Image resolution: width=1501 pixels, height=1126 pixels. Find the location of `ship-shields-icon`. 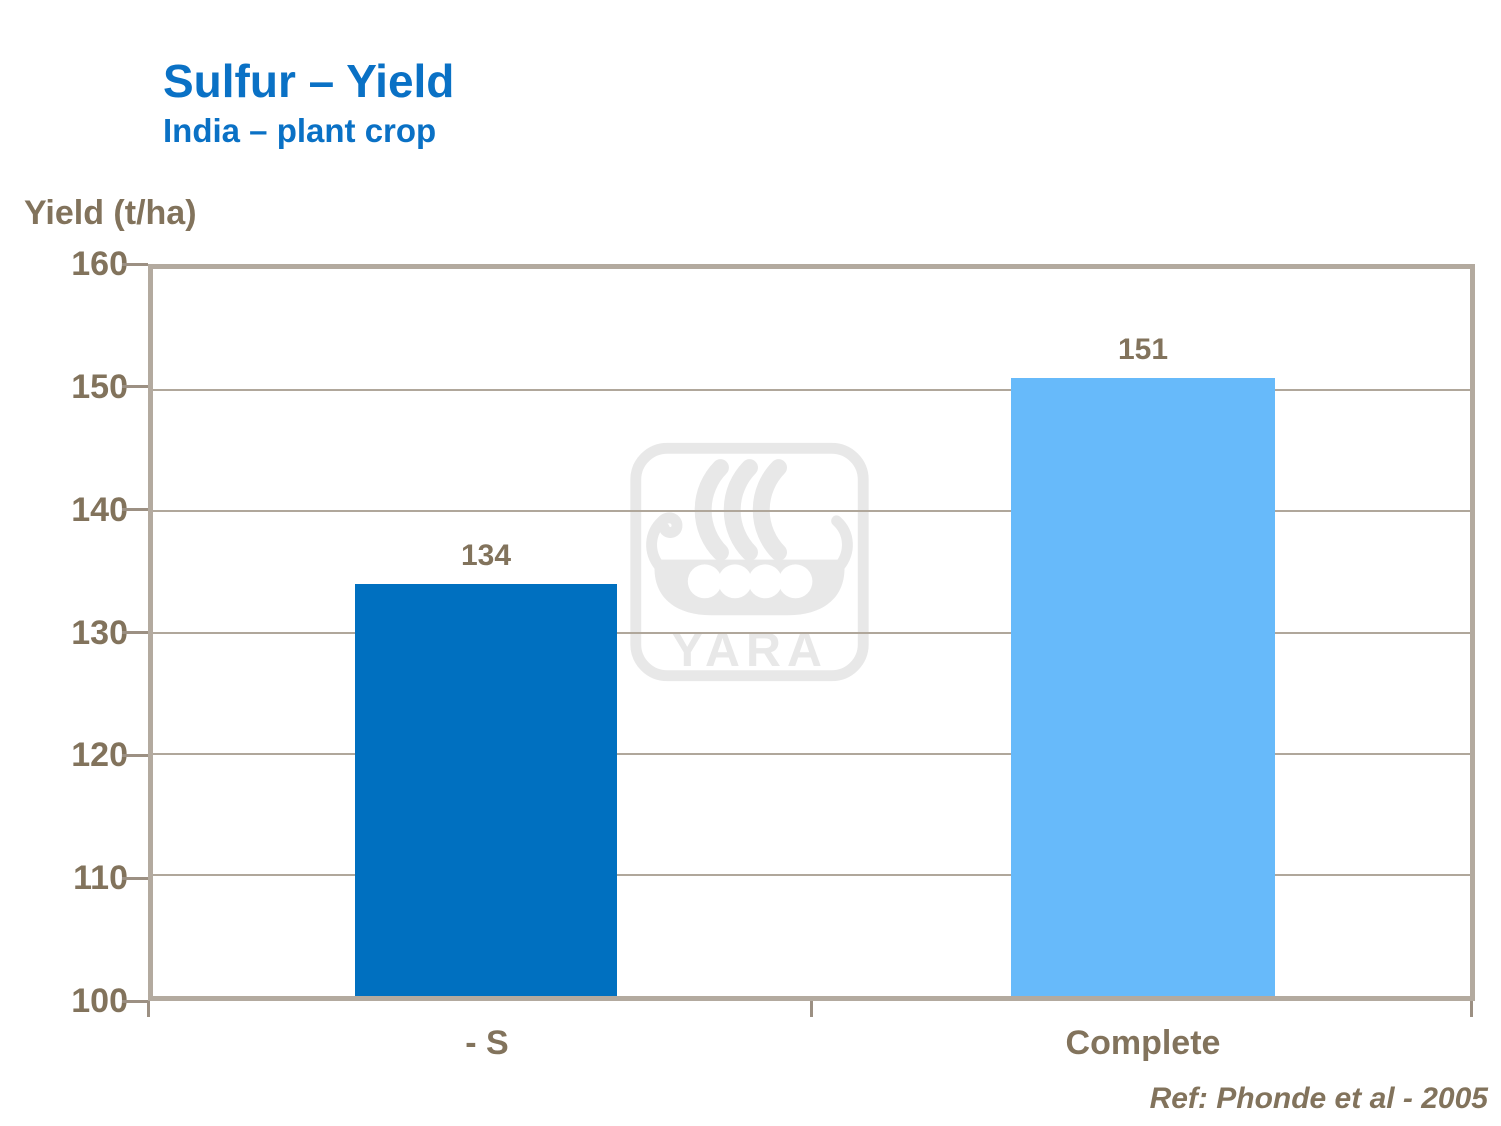

ship-shields-icon is located at coordinates (750, 581).